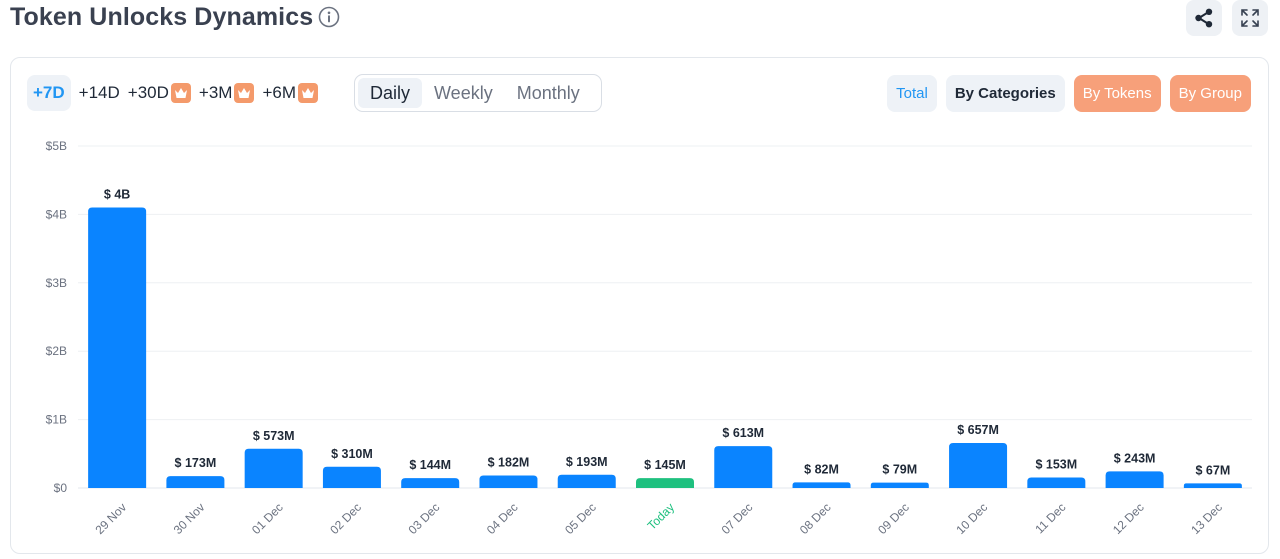 The image size is (1280, 559). I want to click on expand-button, so click(1250, 18).